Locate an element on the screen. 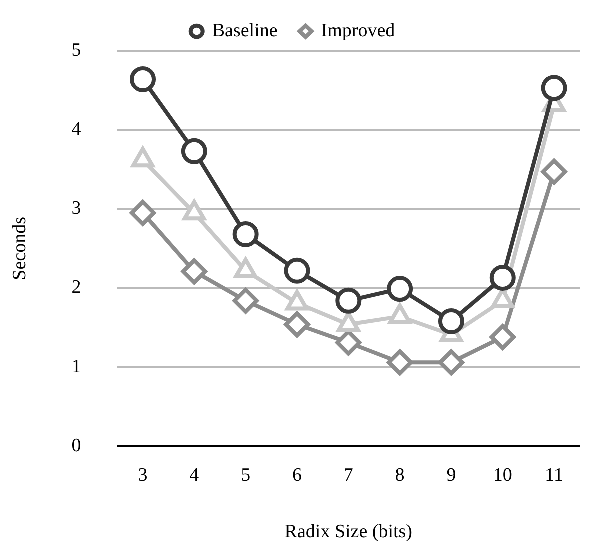 This screenshot has height=558, width=595. x-tick-label: 3 is located at coordinates (143, 475).